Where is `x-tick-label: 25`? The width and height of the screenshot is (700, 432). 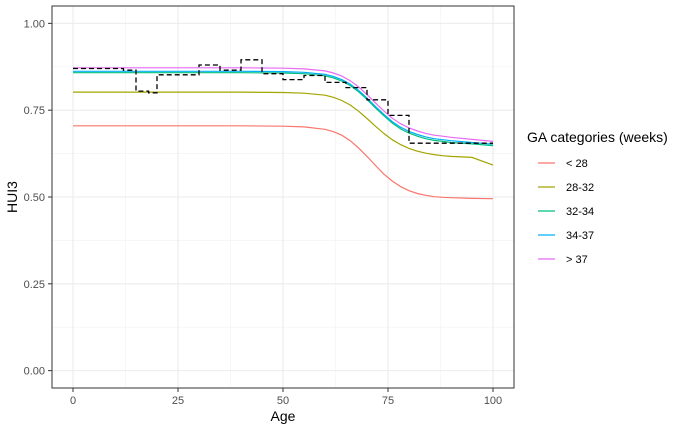 x-tick-label: 25 is located at coordinates (178, 401).